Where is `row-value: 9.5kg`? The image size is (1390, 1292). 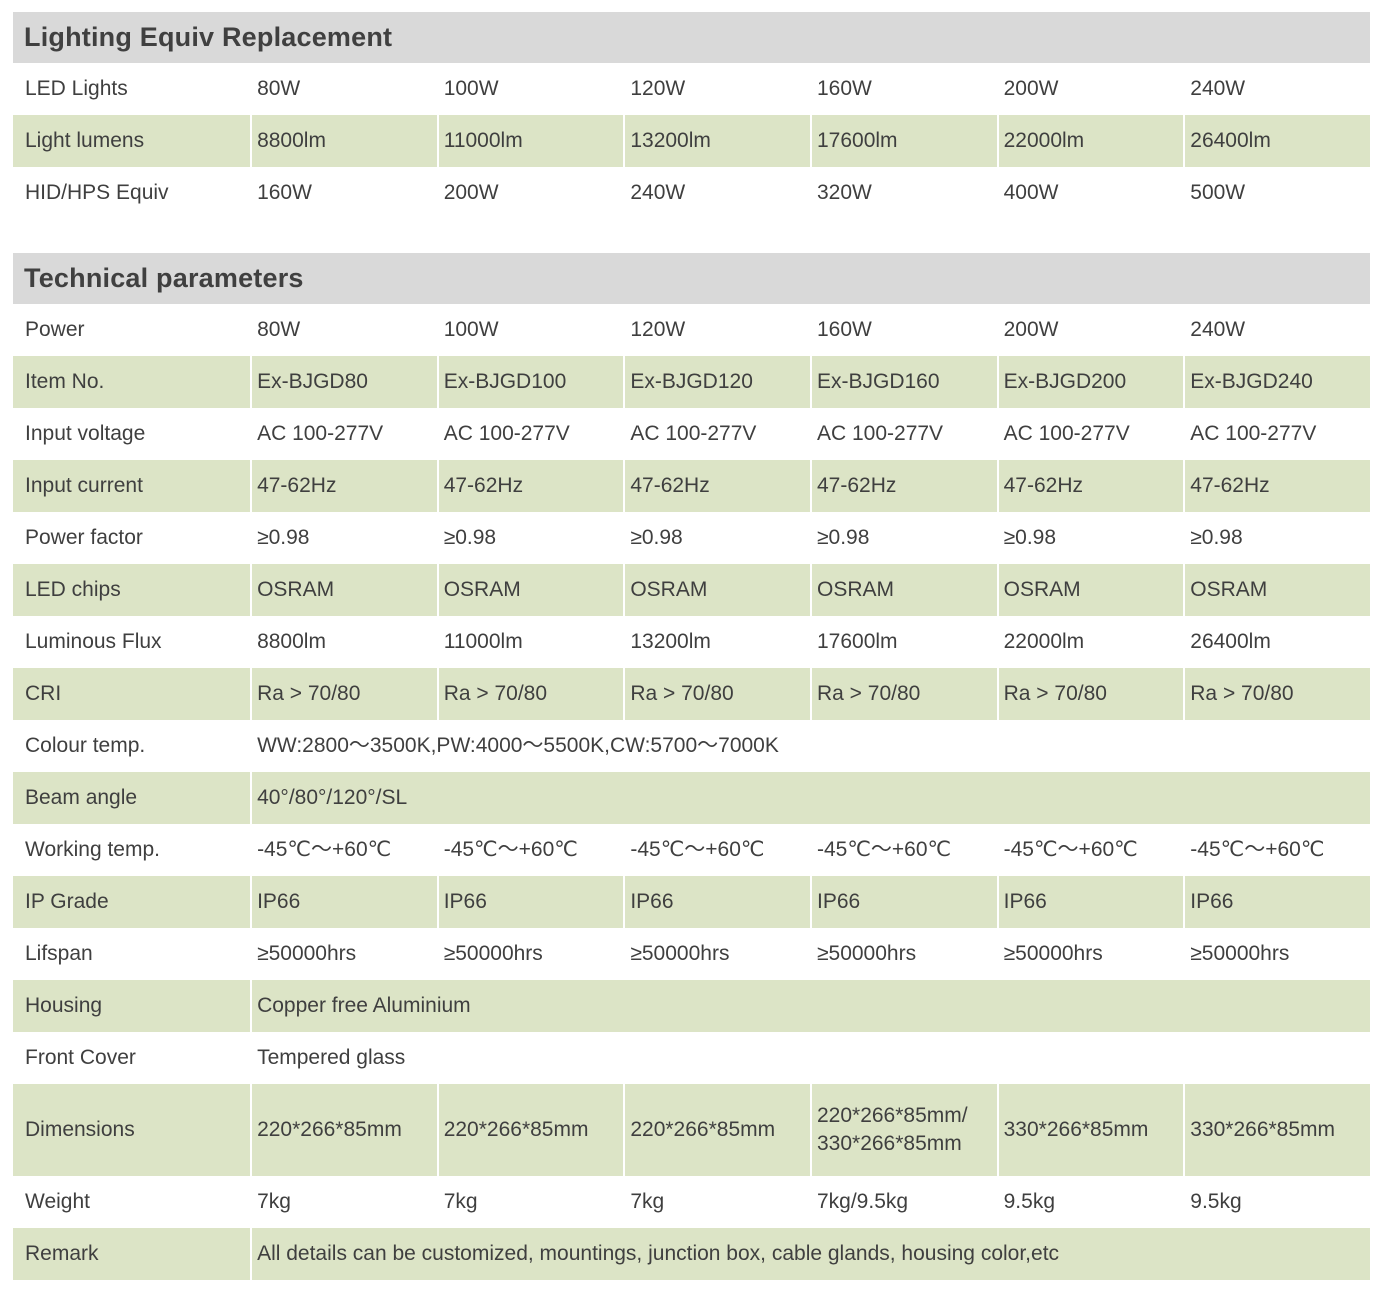
row-value: 9.5kg is located at coordinates (1090, 1202).